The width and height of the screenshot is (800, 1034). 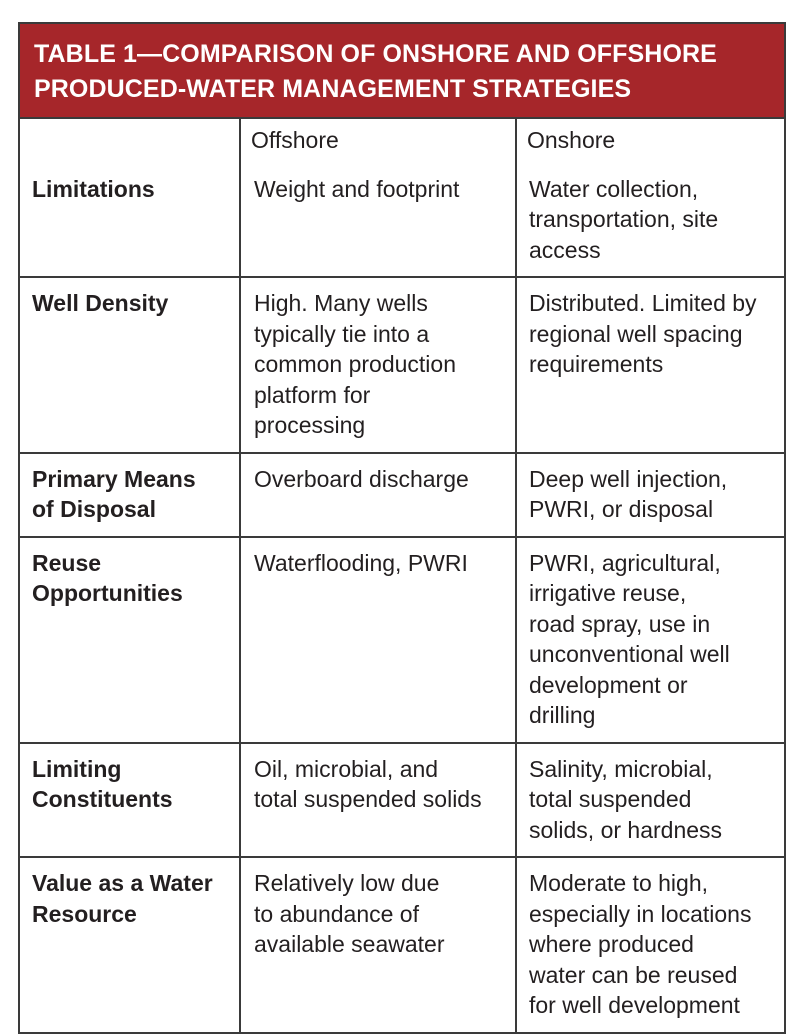 What do you see at coordinates (649, 141) in the screenshot?
I see `header-cell-onshore: Onshore` at bounding box center [649, 141].